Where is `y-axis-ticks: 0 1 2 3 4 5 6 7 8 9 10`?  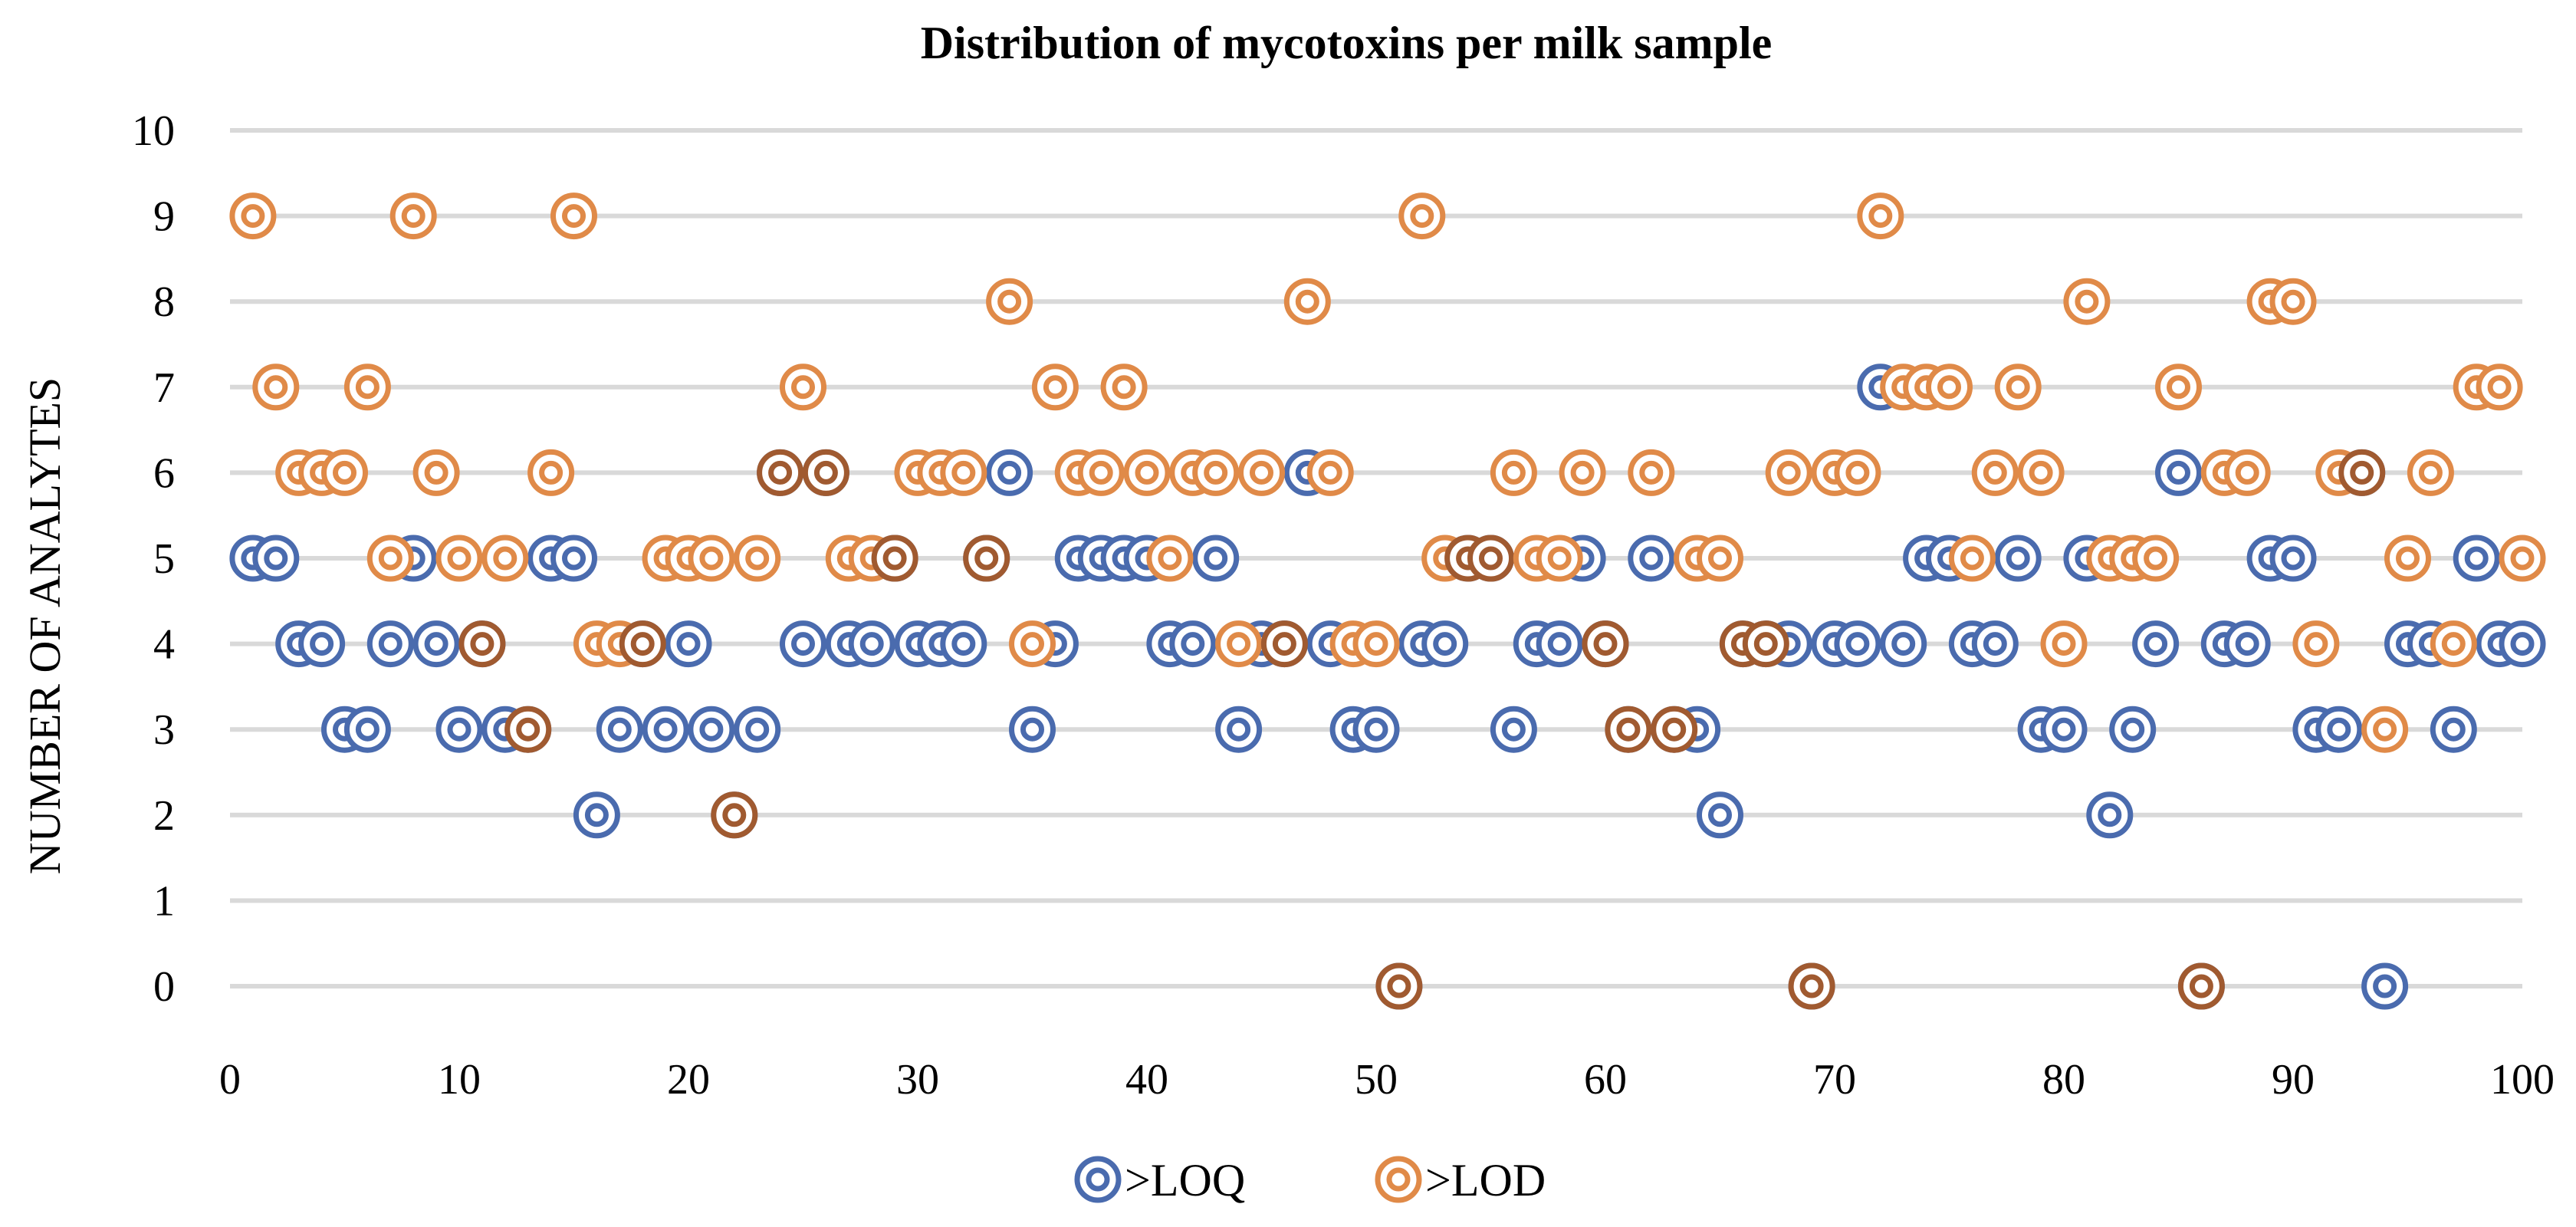 y-axis-ticks: 0 1 2 3 4 5 6 7 8 9 10 is located at coordinates (154, 559).